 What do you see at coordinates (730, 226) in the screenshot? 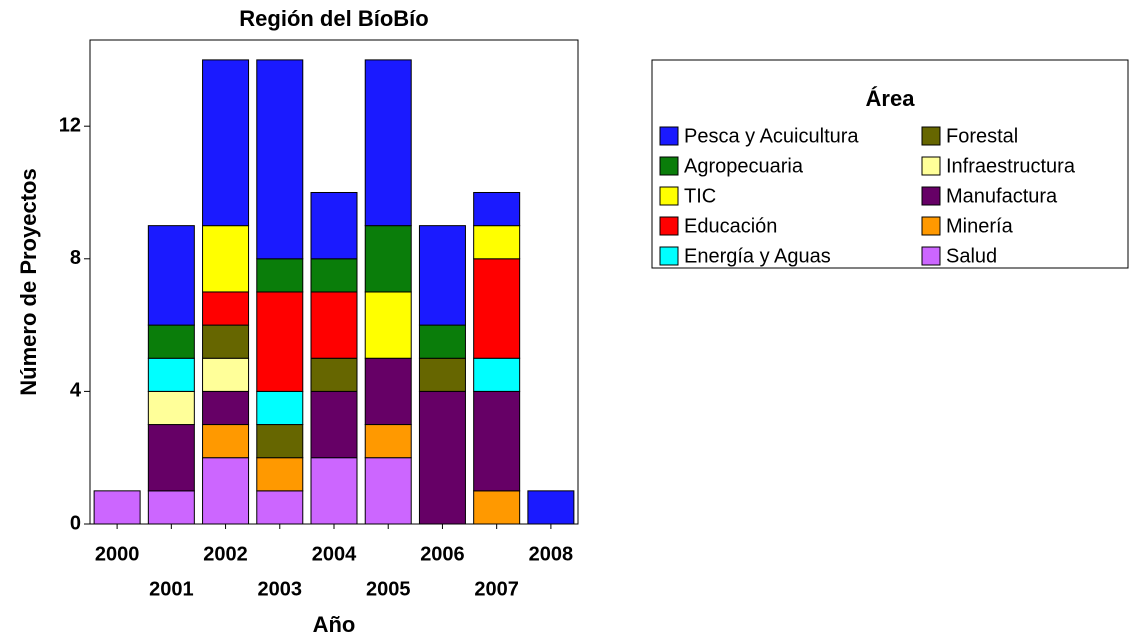
I see `legend-label: Educación` at bounding box center [730, 226].